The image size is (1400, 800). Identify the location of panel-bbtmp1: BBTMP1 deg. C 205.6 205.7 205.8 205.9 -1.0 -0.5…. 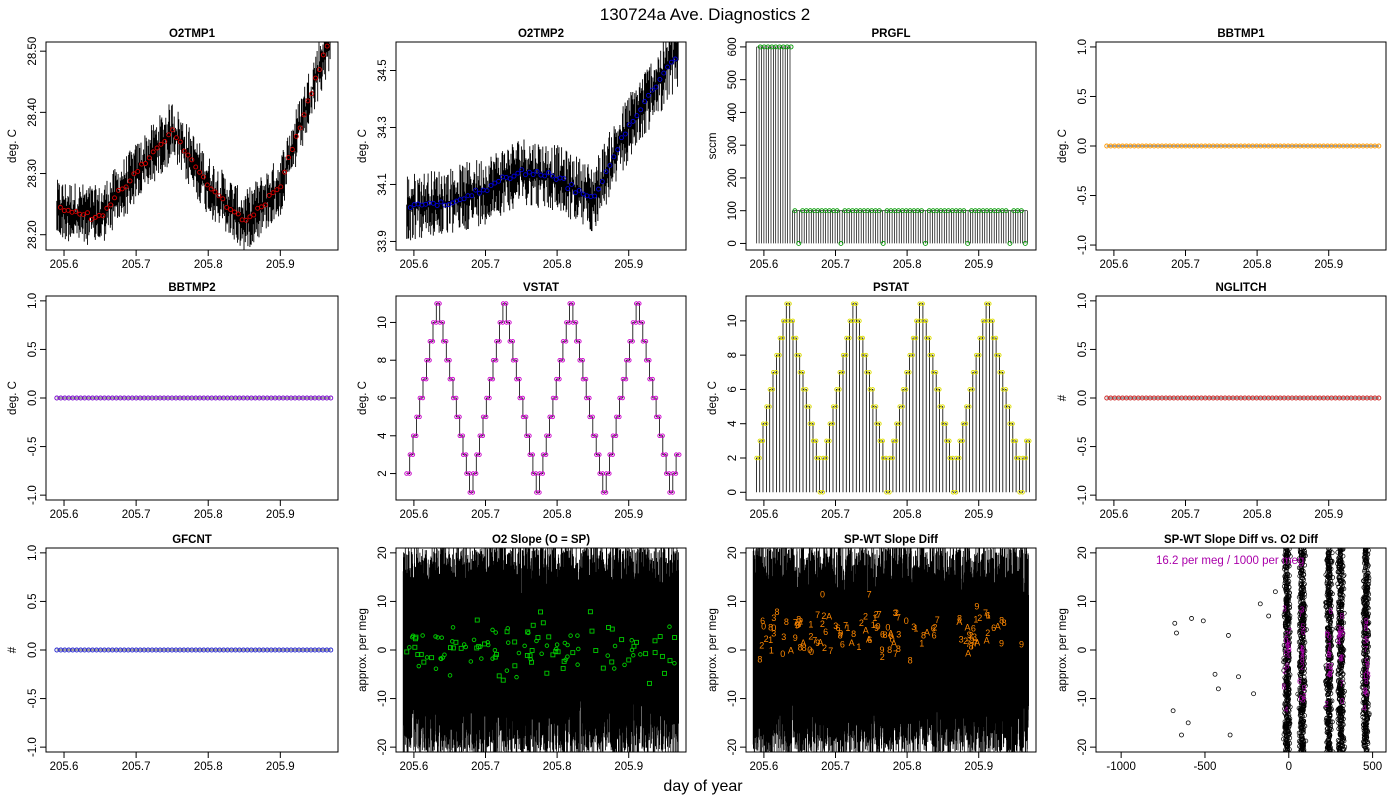
(1222, 149).